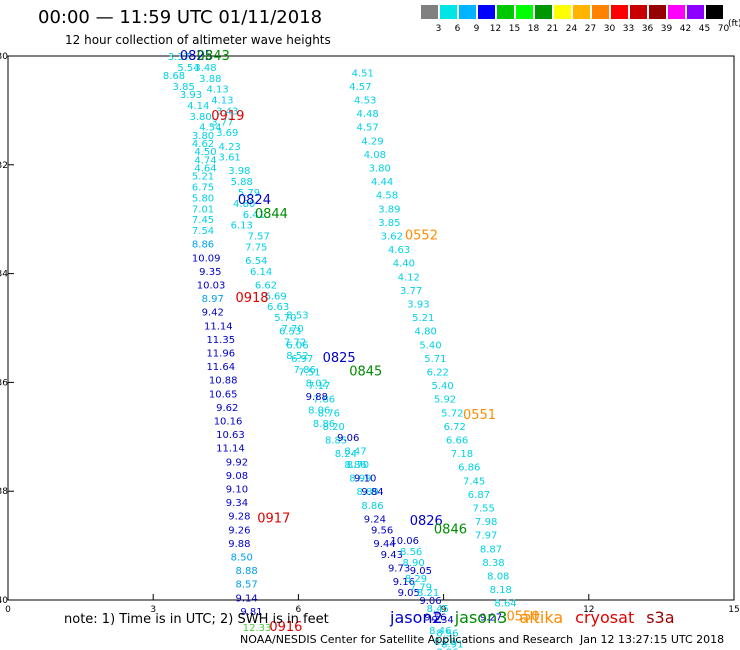  Describe the element at coordinates (237, 462) in the screenshot. I see `wave-height-label: 9.92` at that location.